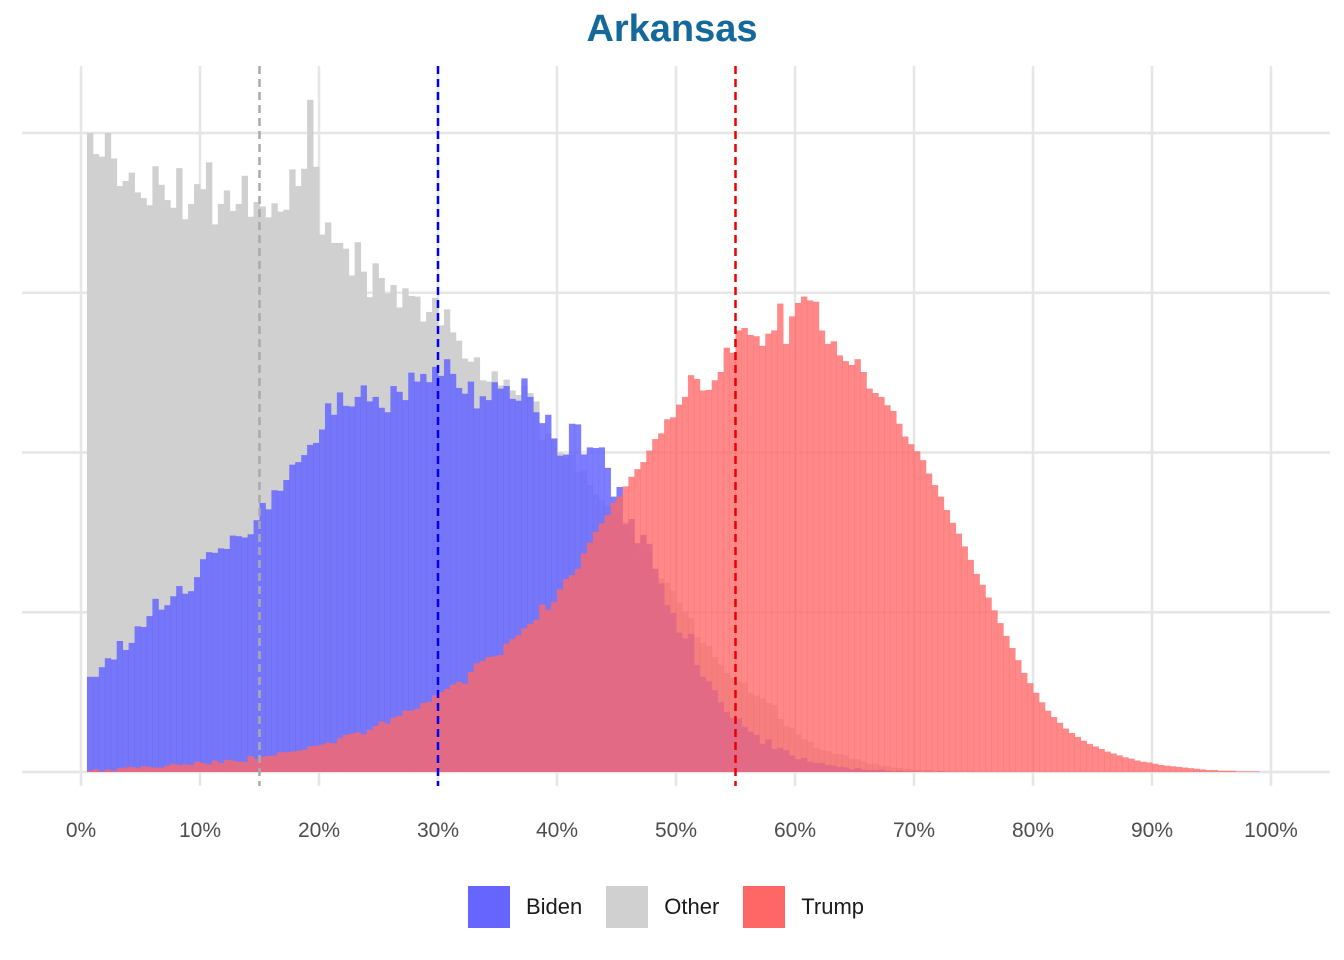  I want to click on legend-label: Biden, so click(554, 906).